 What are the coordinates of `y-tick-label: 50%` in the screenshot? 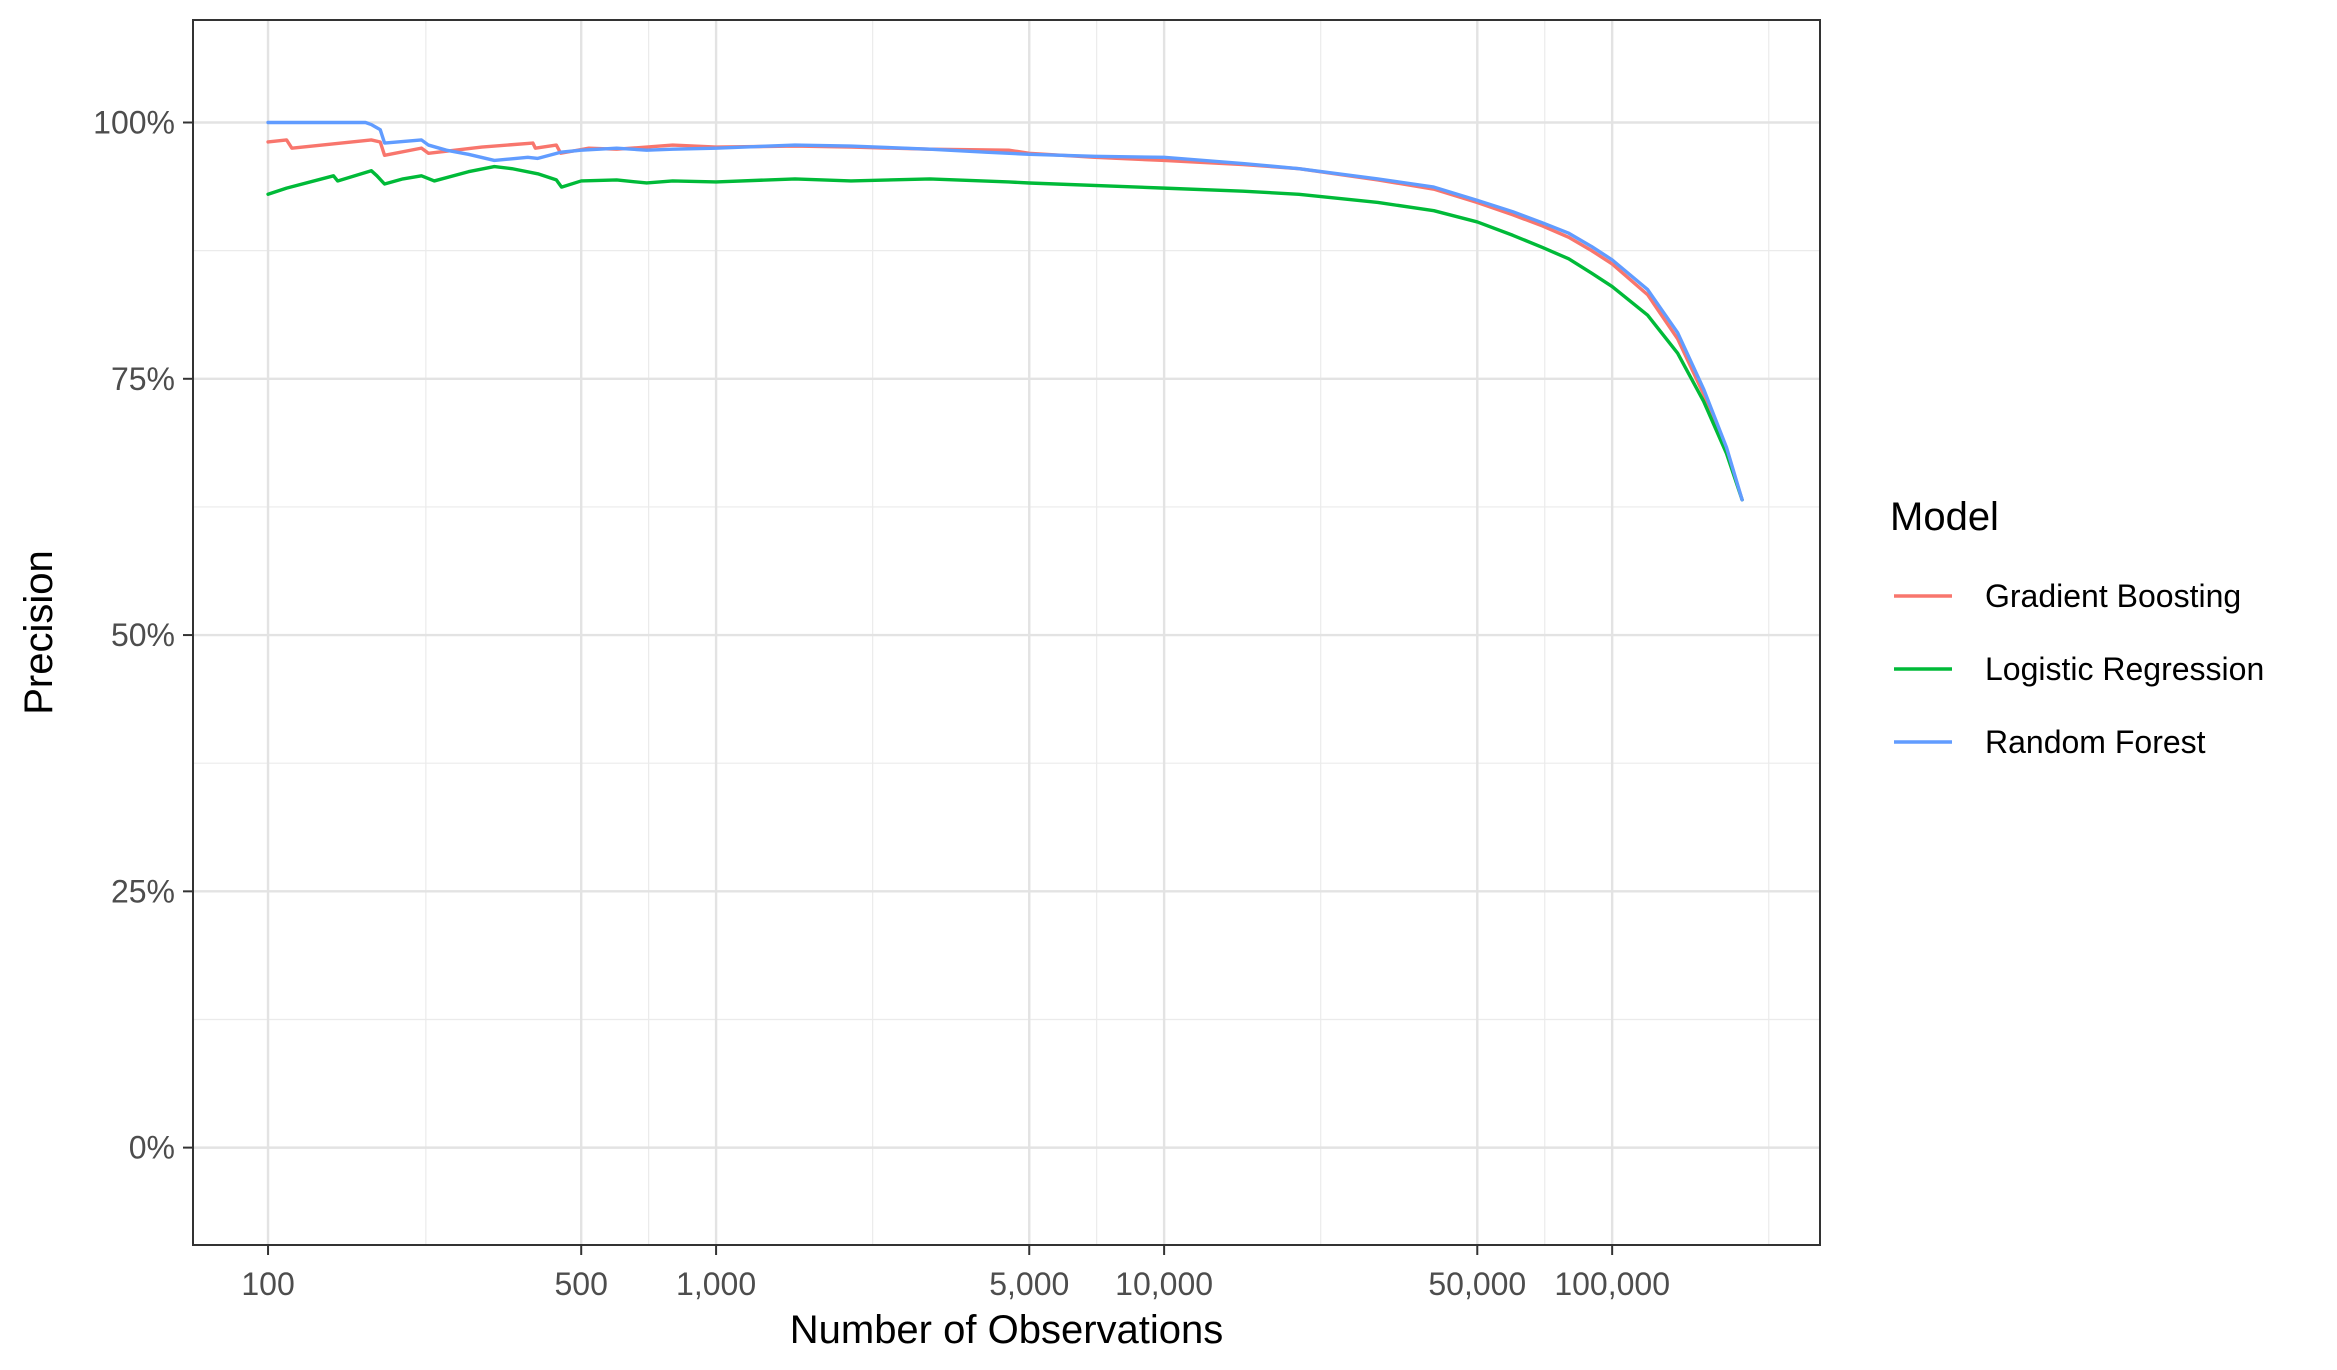 It's located at (143, 635).